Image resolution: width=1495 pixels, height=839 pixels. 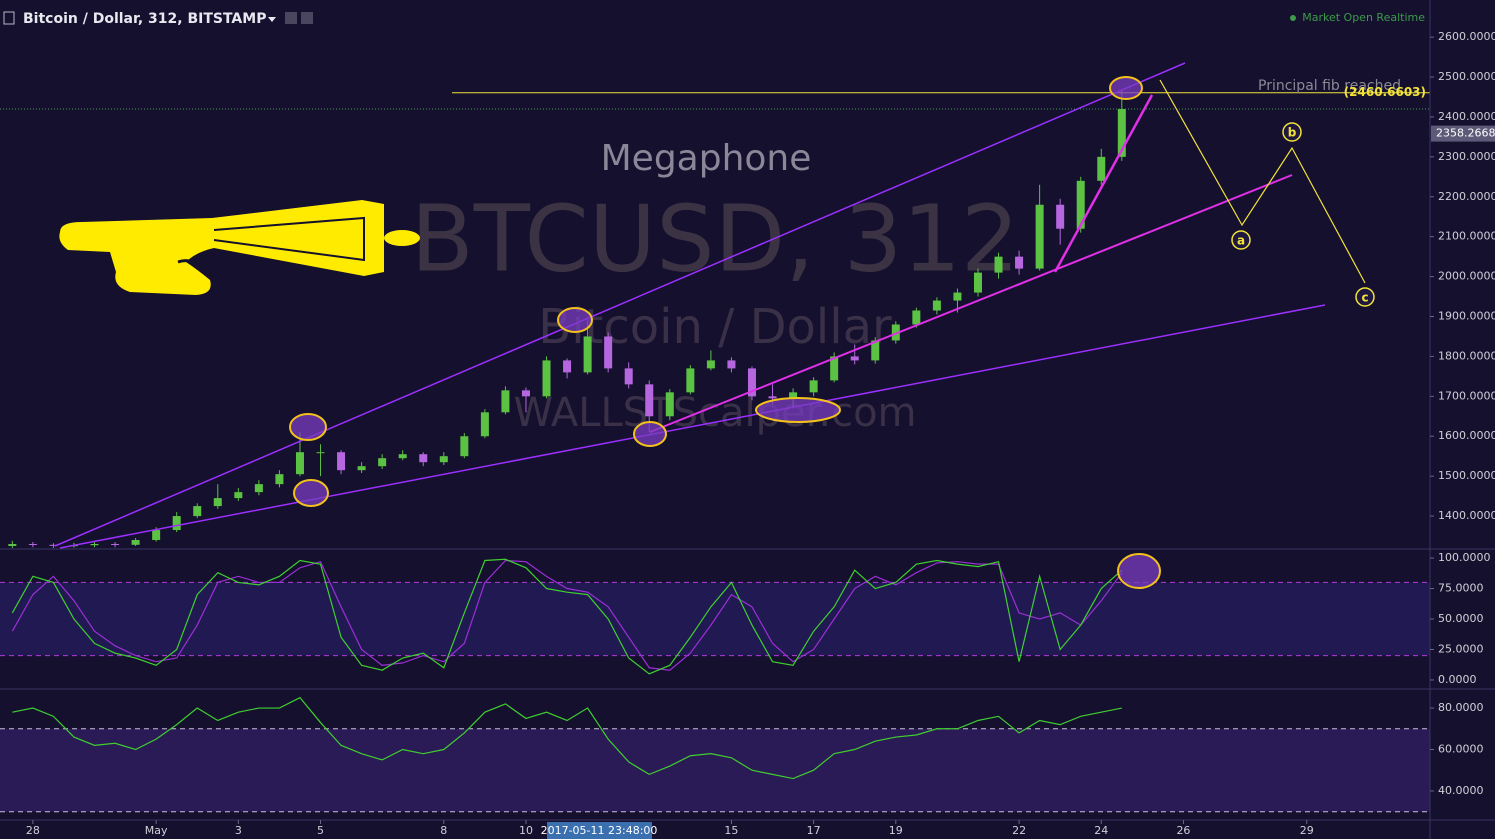 I want to click on price-tag-label: 2358.2668, so click(x=1465, y=133).